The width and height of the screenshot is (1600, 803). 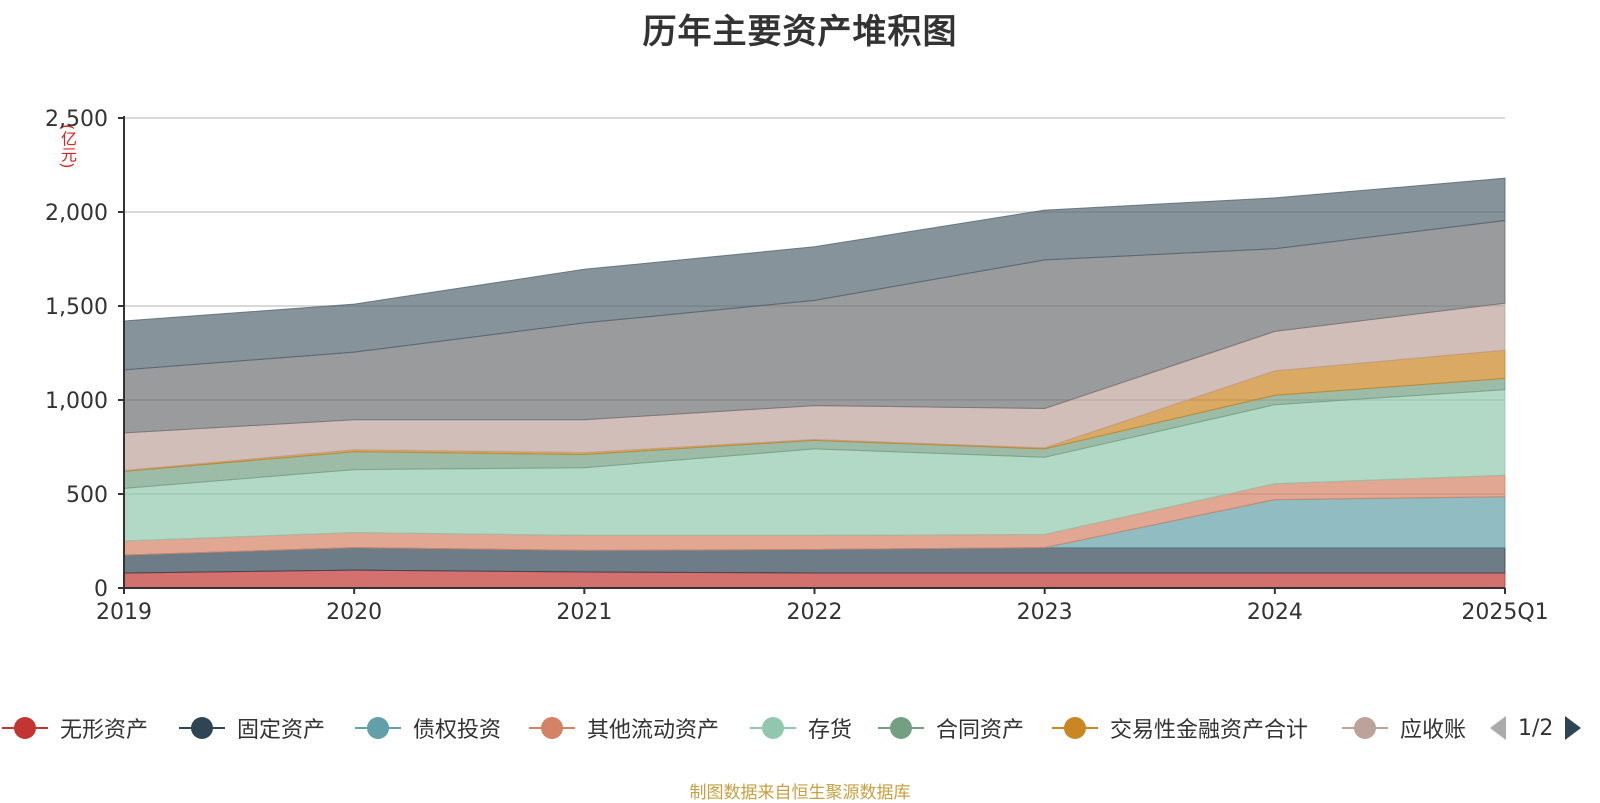 I want to click on legend-item: 其他流动资产, so click(x=623, y=728).